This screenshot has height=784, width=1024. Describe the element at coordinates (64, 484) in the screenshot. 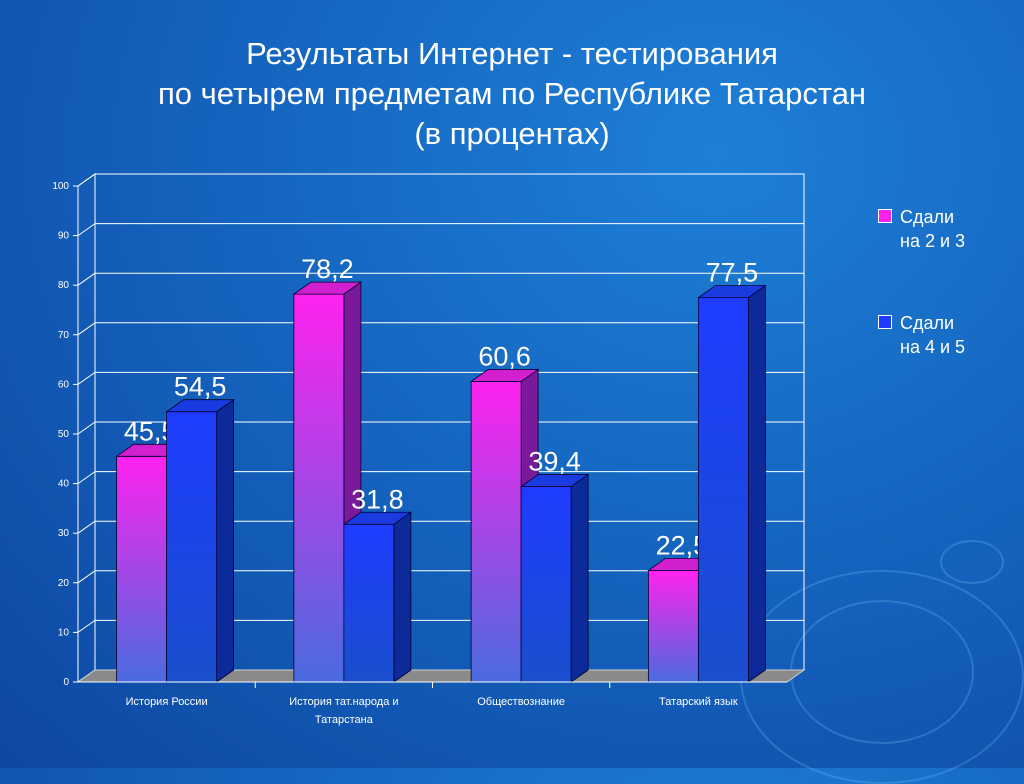

I see `y-tick-label: 40` at that location.